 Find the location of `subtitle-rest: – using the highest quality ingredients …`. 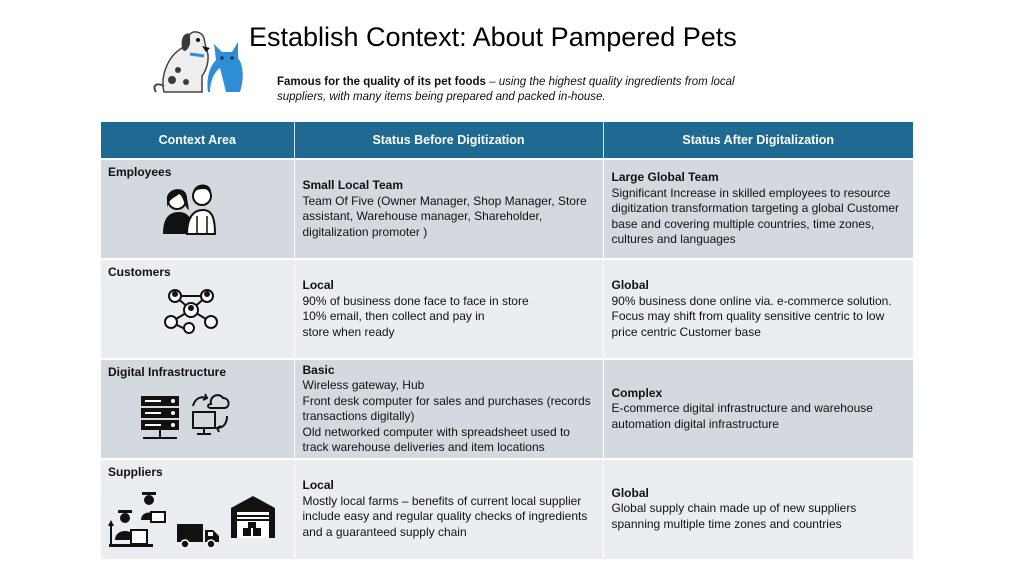

subtitle-rest: – using the highest quality ingredients … is located at coordinates (506, 89).